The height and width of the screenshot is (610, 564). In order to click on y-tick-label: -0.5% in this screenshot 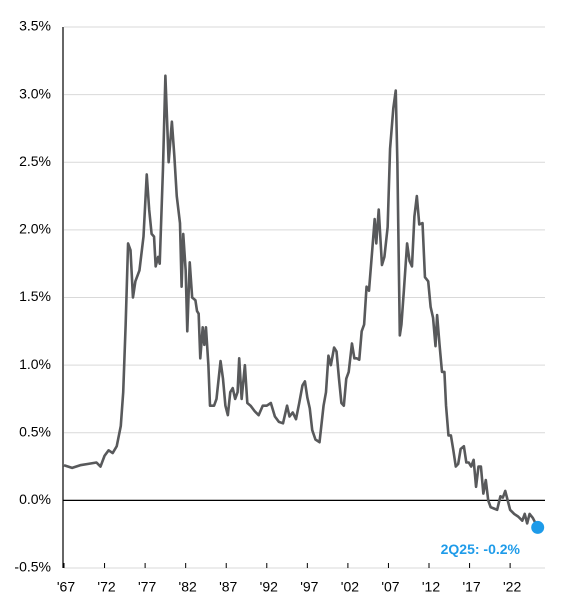, I will do `click(32, 567)`.